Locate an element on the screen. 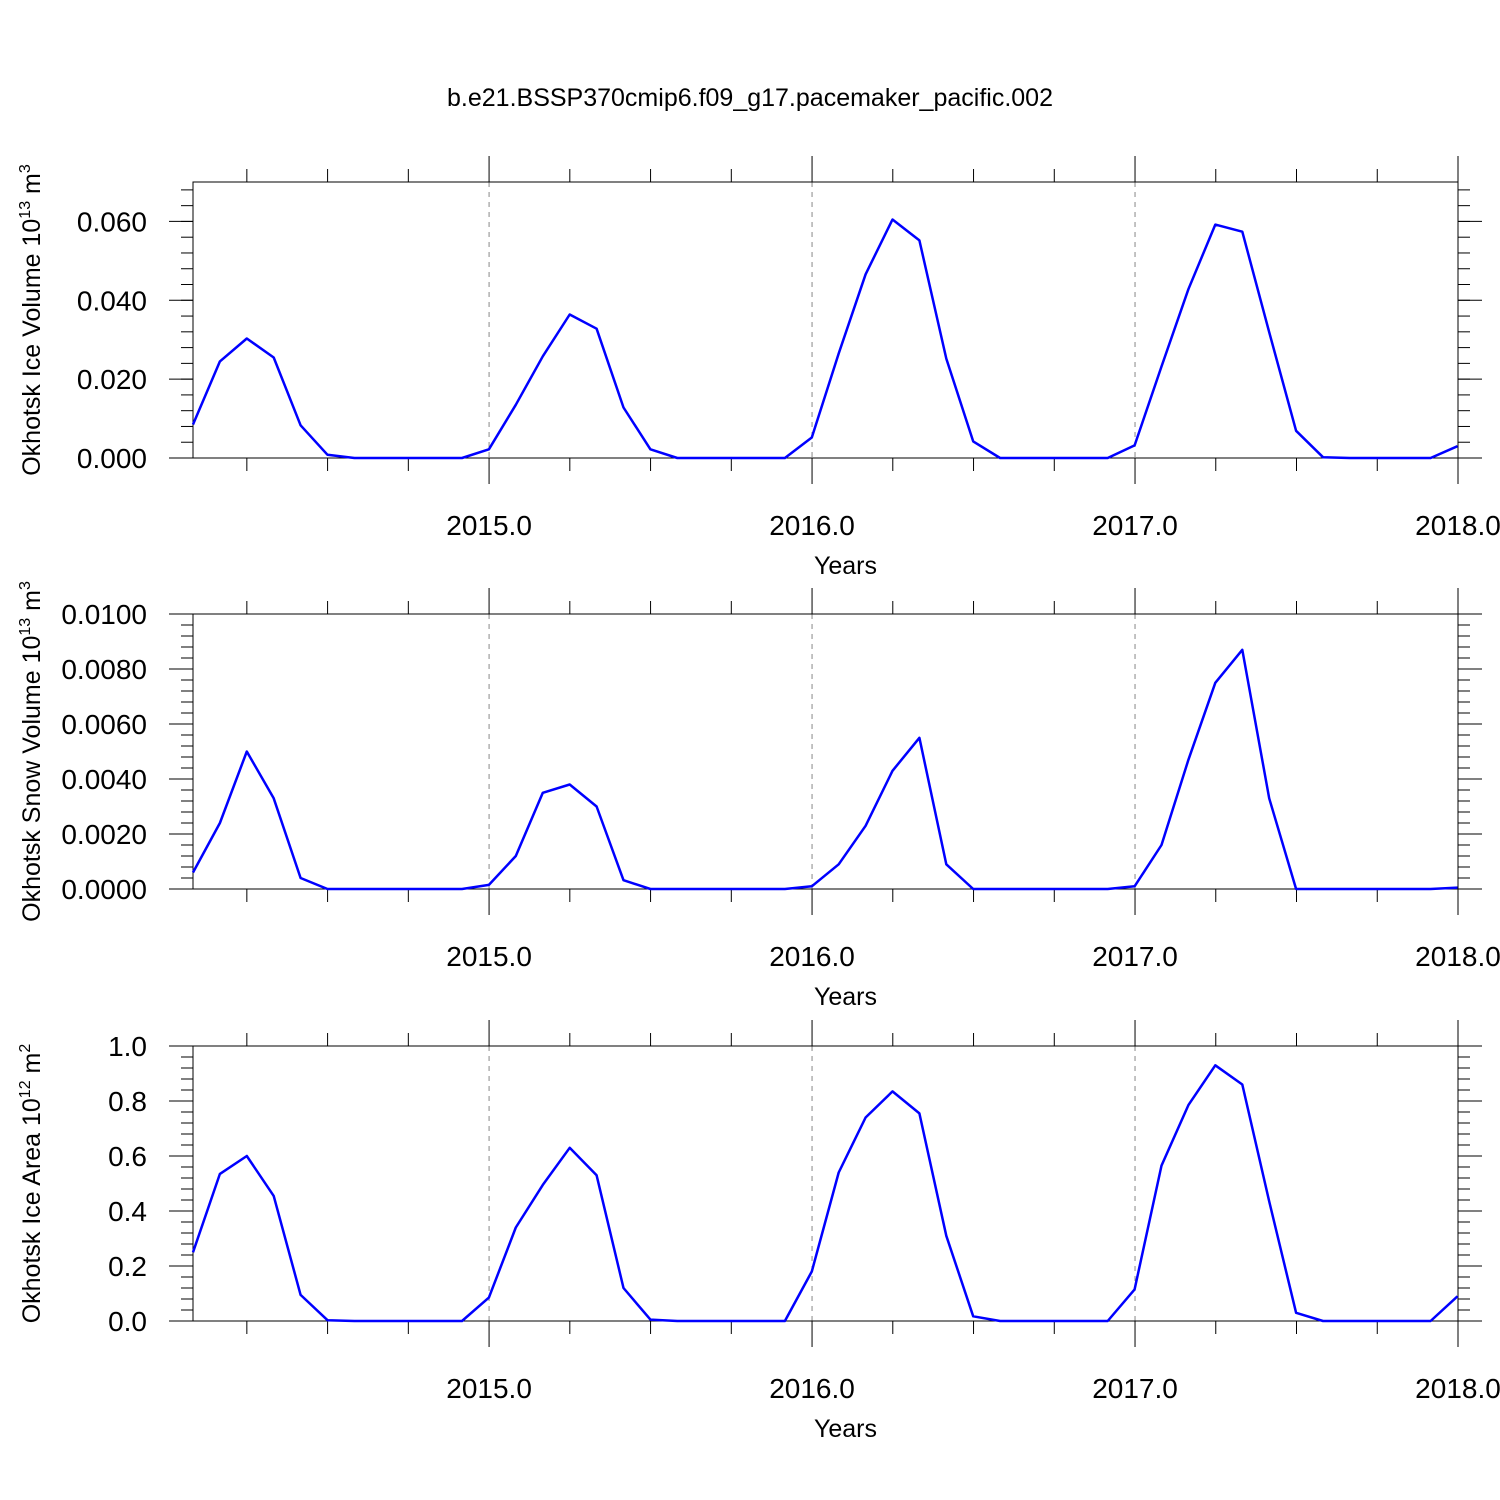  y-tick-label: 0.020 is located at coordinates (112, 379).